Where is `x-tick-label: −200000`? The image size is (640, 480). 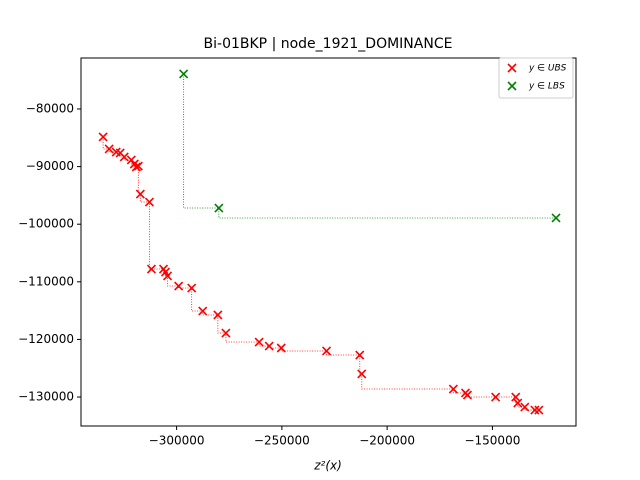
x-tick-label: −200000 is located at coordinates (387, 441).